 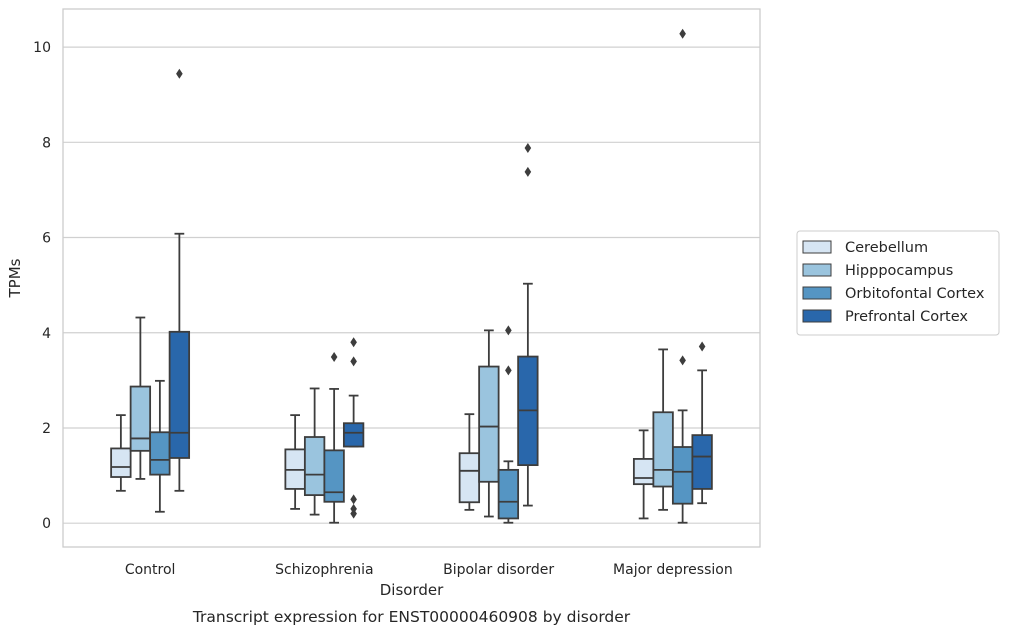 I want to click on box-cerebellum-major-depression, so click(x=643, y=474).